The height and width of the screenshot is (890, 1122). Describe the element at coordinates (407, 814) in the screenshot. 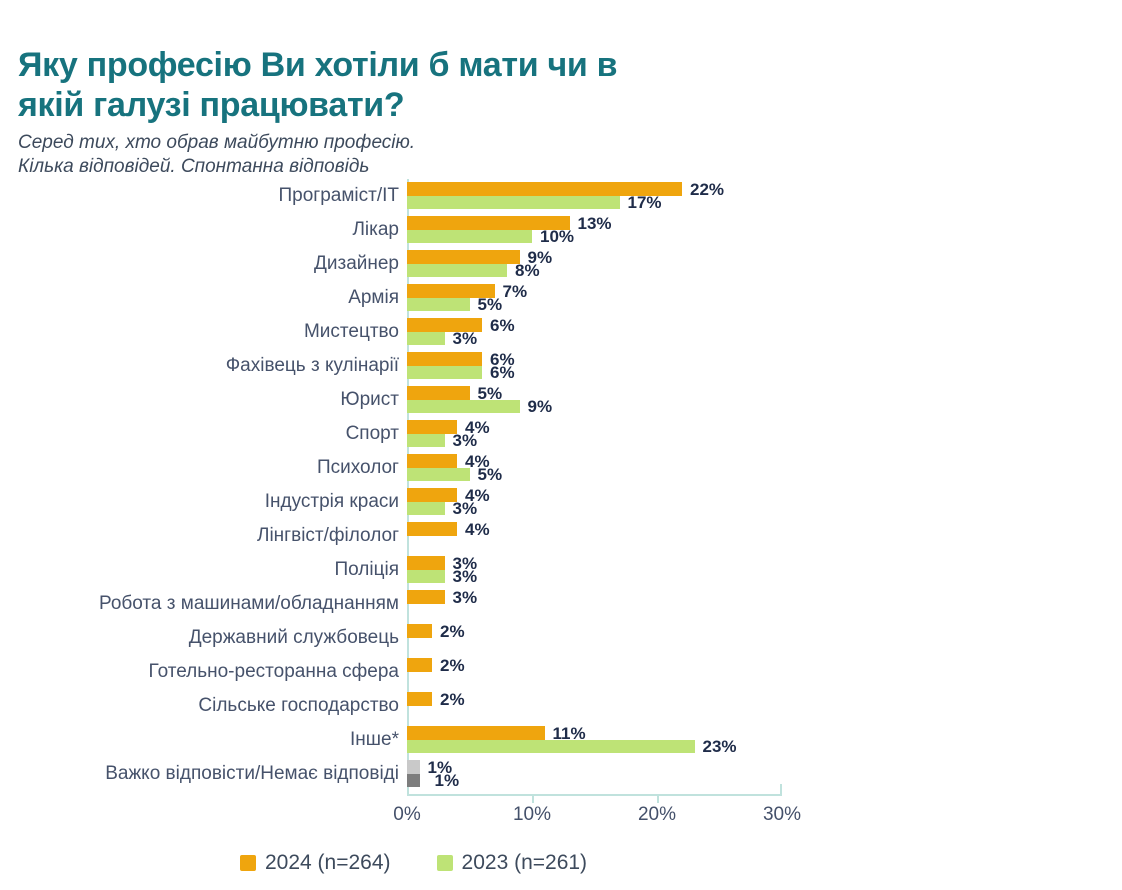

I see `x-tick-label: 0%` at that location.